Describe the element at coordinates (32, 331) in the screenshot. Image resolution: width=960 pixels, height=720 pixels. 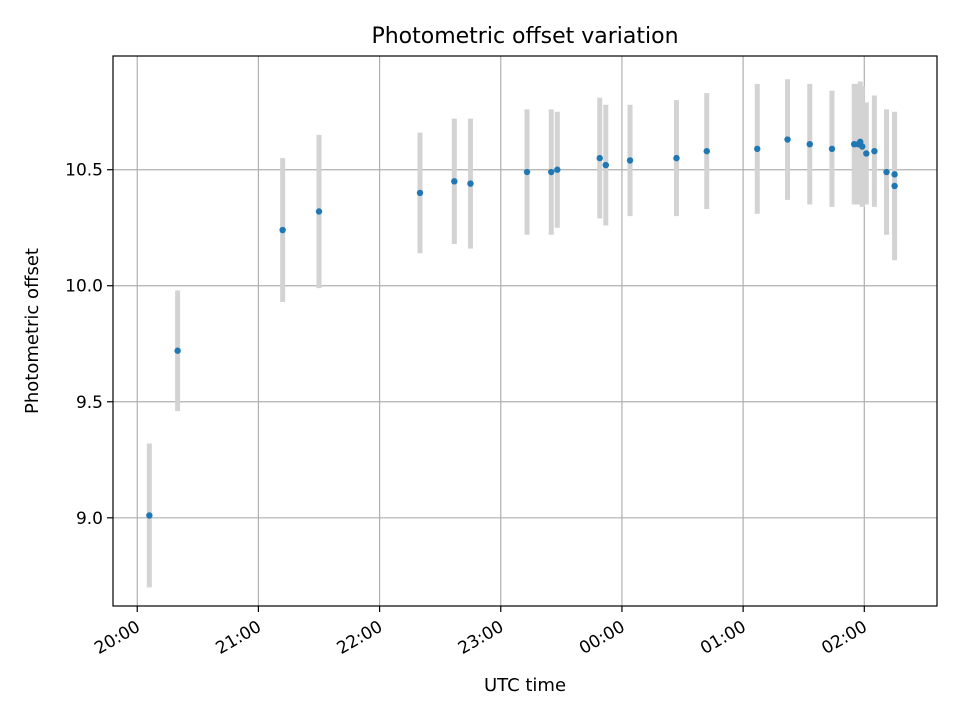
I see `y-axis-label: Photometric offset` at that location.